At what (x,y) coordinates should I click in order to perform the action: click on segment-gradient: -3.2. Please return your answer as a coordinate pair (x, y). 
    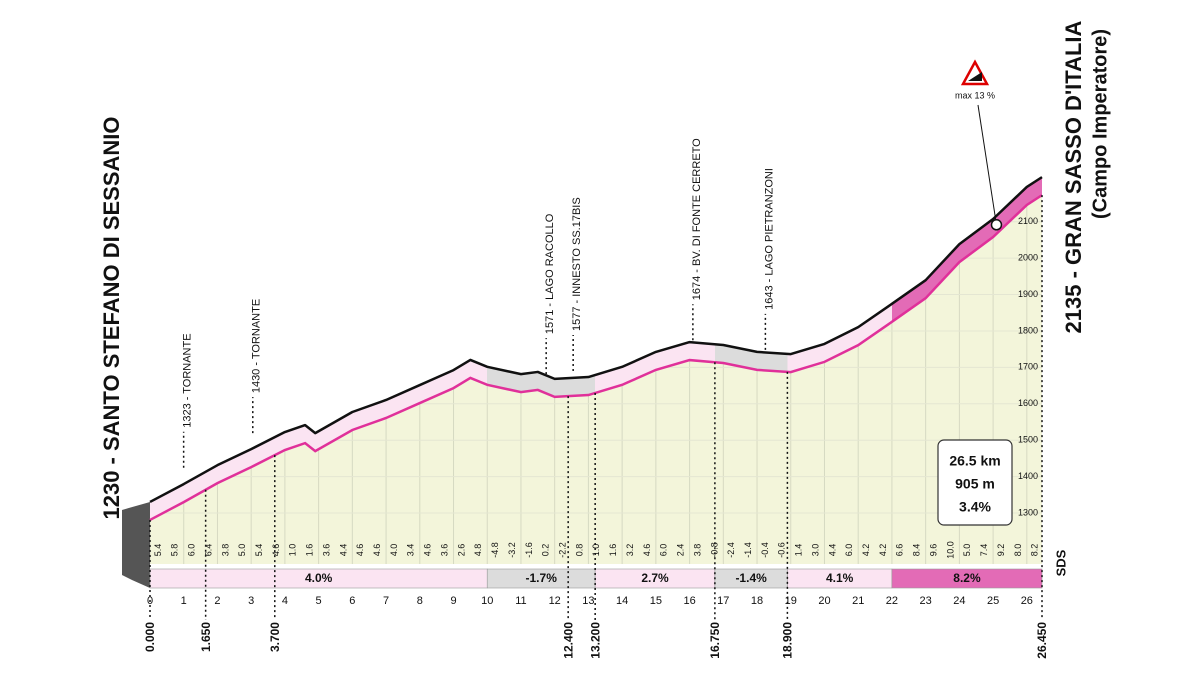
    Looking at the image, I should click on (512, 550).